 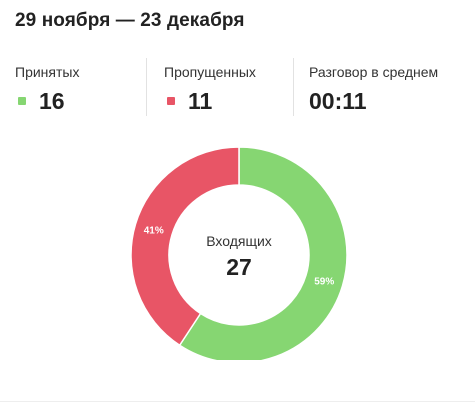 I want to click on center-value: 27, so click(x=239, y=267).